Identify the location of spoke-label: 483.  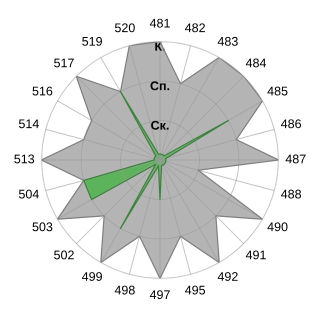
(228, 41).